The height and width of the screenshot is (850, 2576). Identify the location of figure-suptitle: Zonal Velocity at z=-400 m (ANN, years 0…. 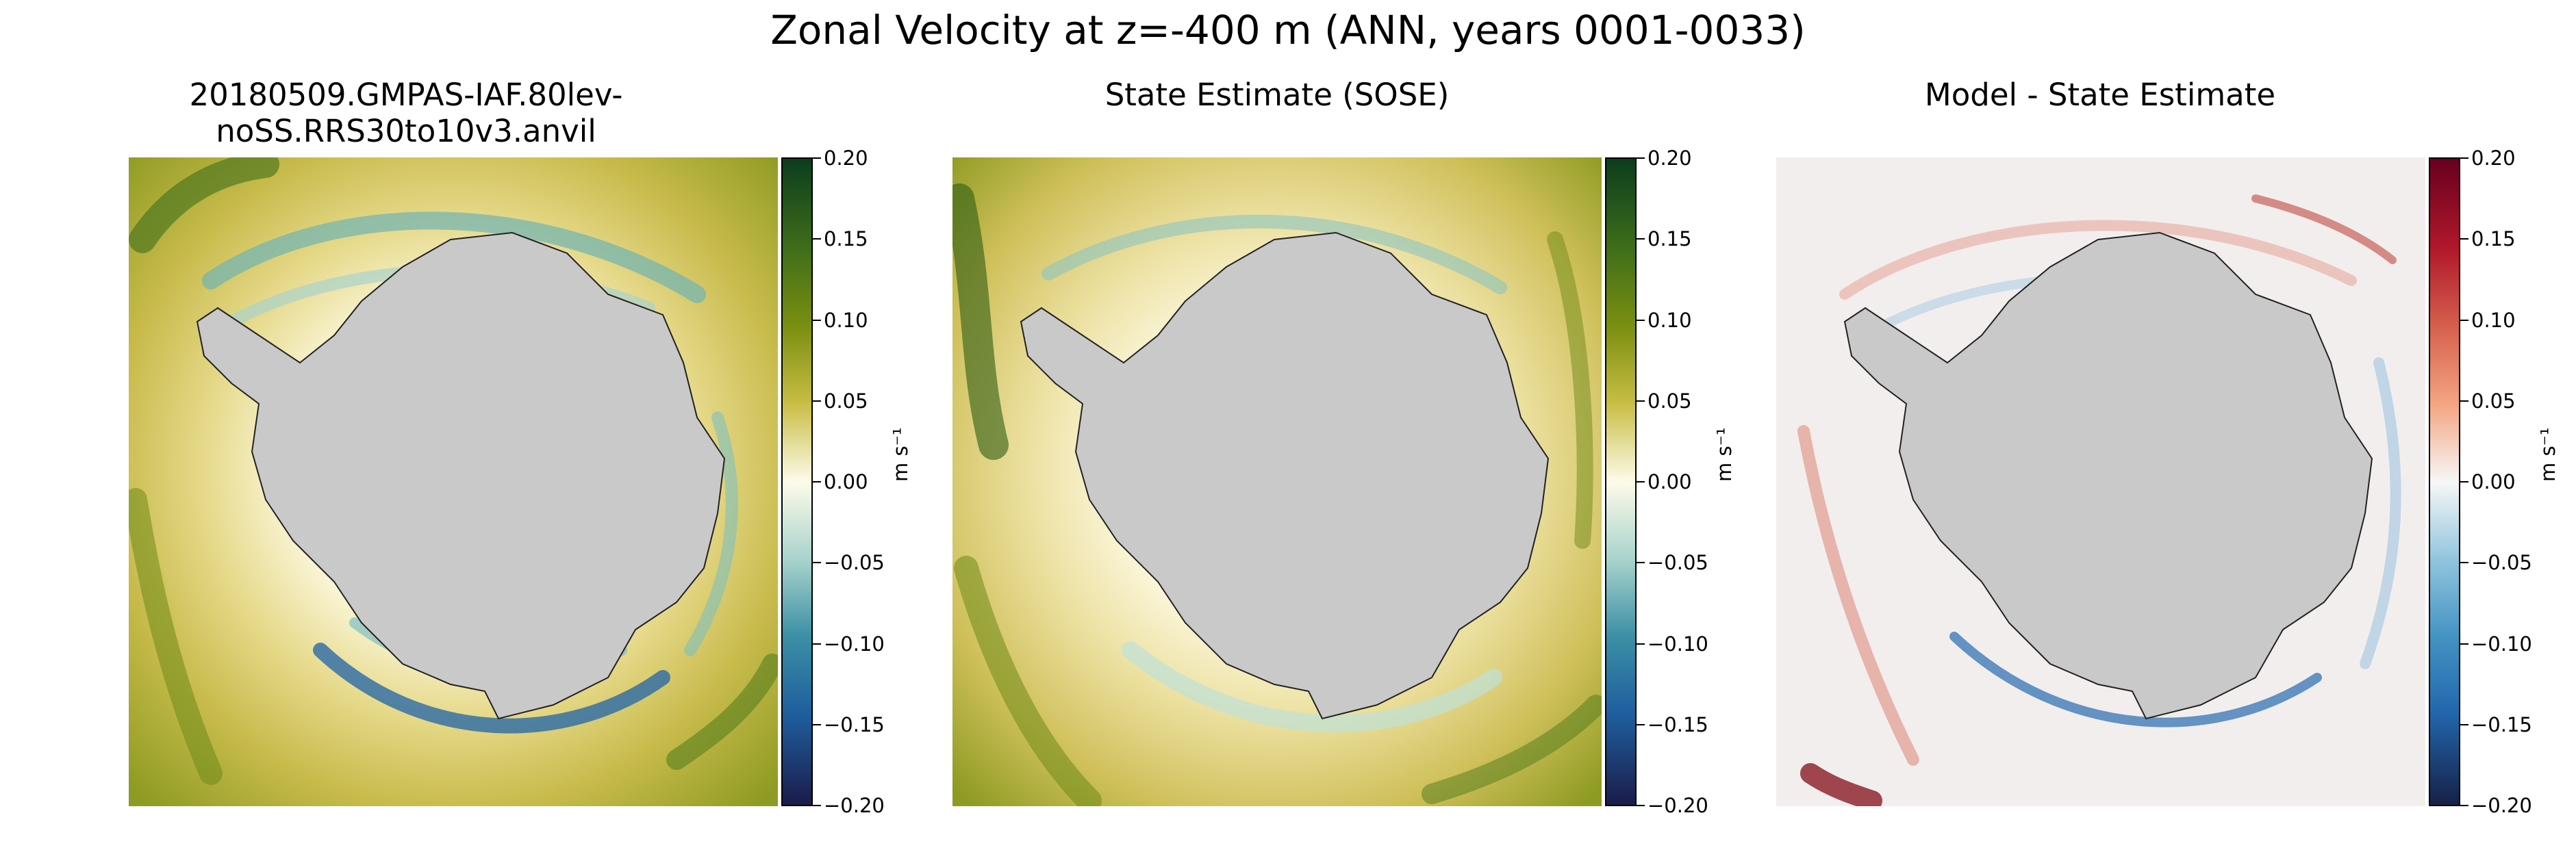
(1288, 30).